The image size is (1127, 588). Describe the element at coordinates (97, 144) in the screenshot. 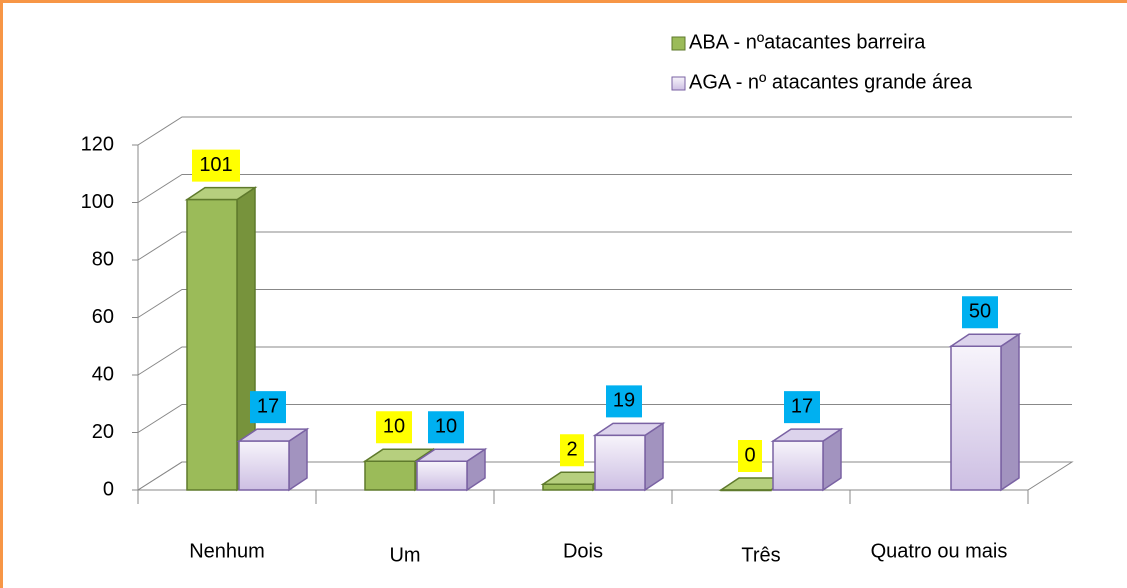

I see `y-tick-label: 120` at that location.